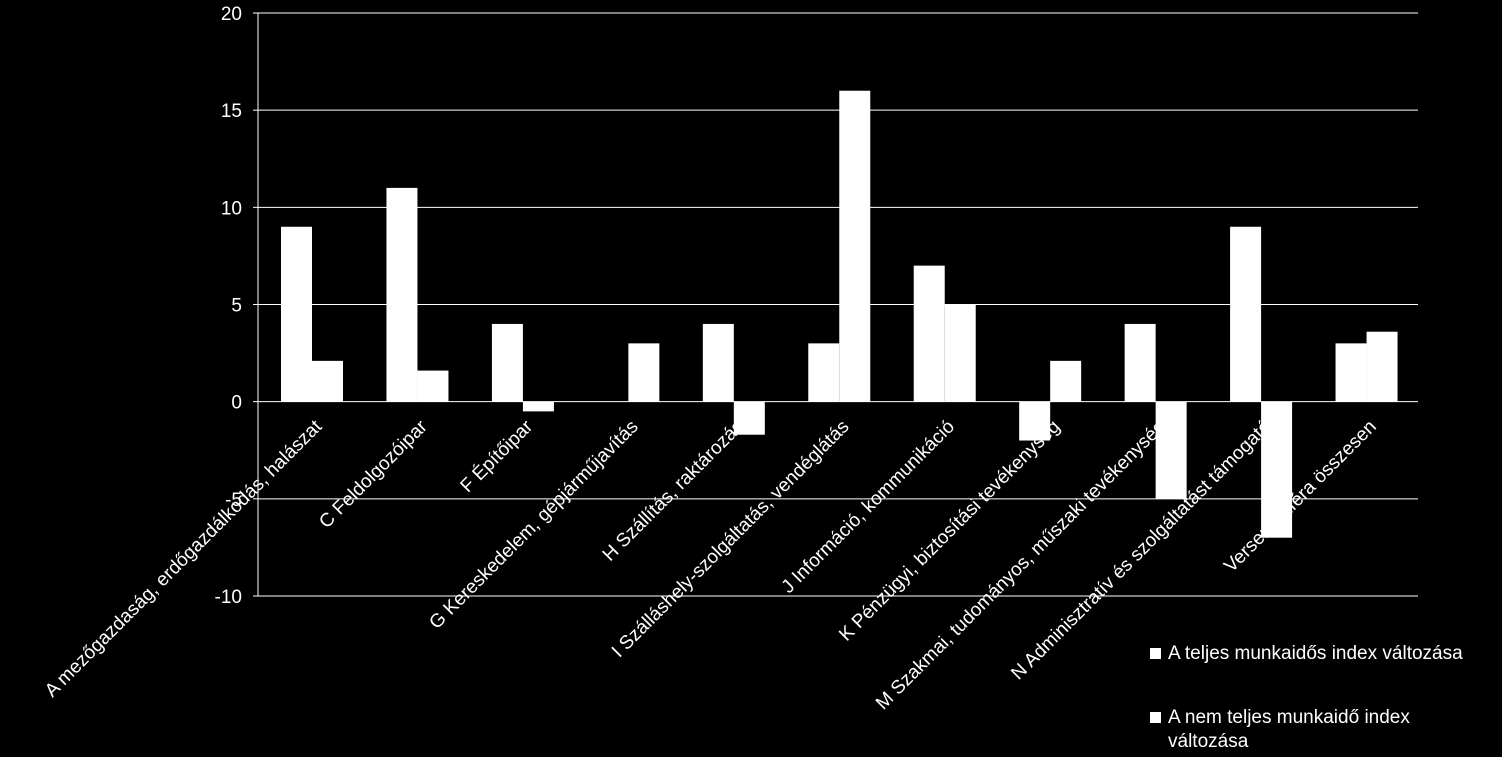 The height and width of the screenshot is (757, 1502). What do you see at coordinates (236, 306) in the screenshot?
I see `y-tick-label: 5` at bounding box center [236, 306].